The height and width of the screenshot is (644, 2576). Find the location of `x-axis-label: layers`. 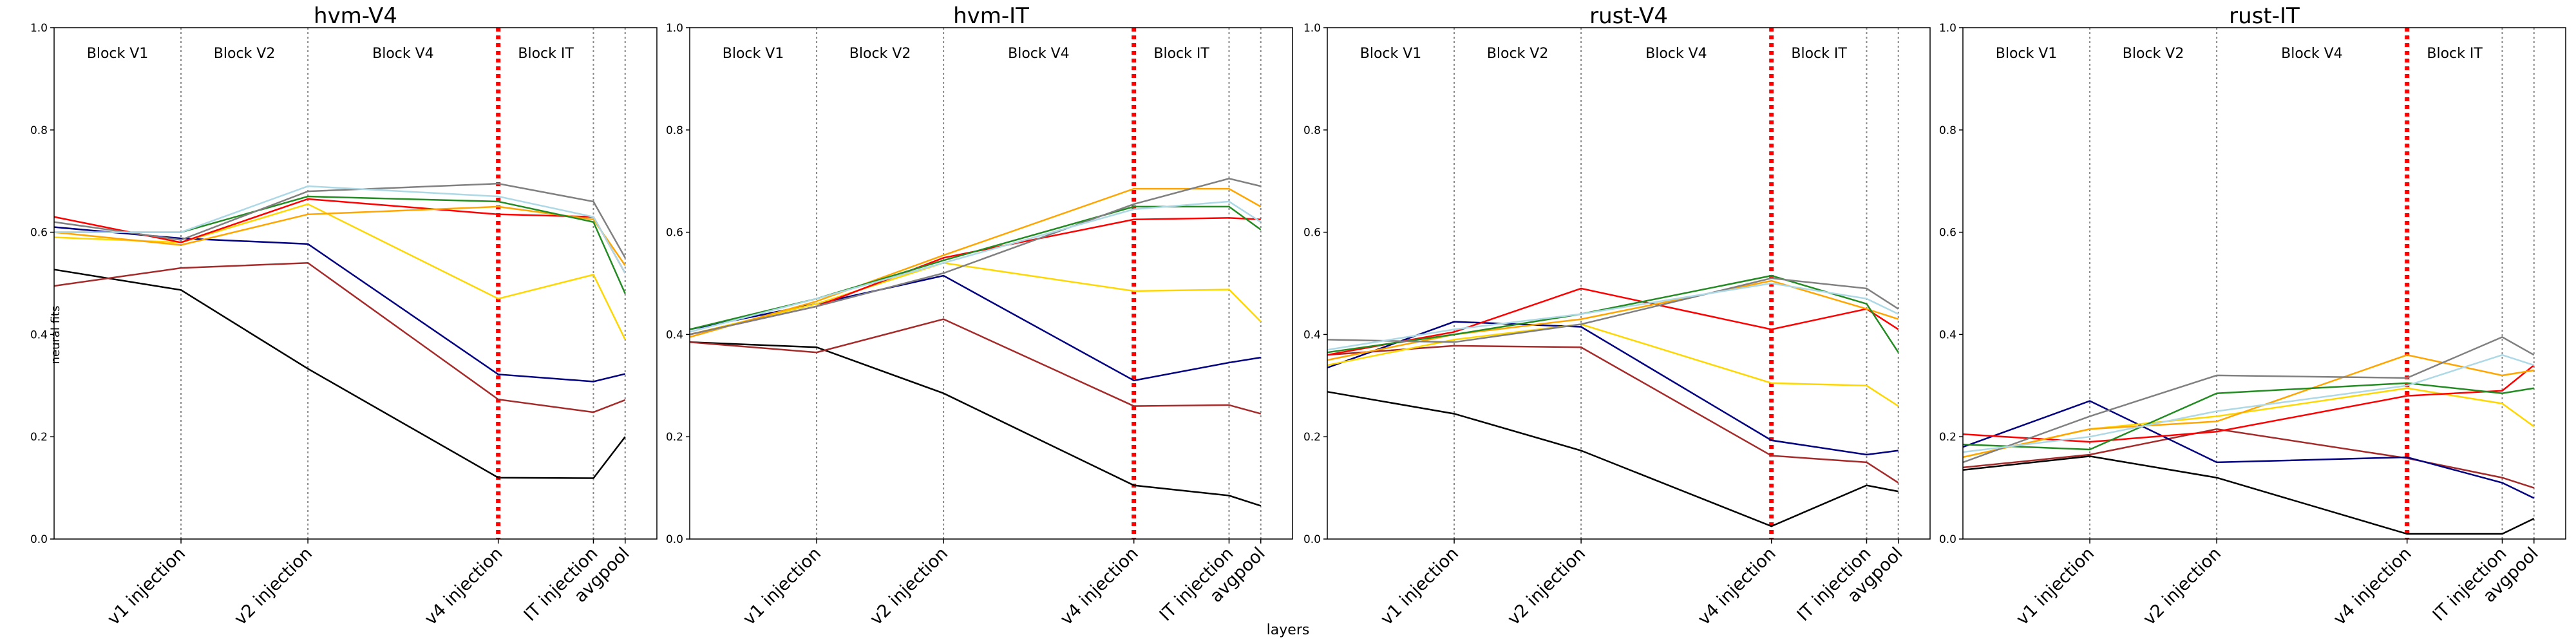

x-axis-label: layers is located at coordinates (1288, 630).